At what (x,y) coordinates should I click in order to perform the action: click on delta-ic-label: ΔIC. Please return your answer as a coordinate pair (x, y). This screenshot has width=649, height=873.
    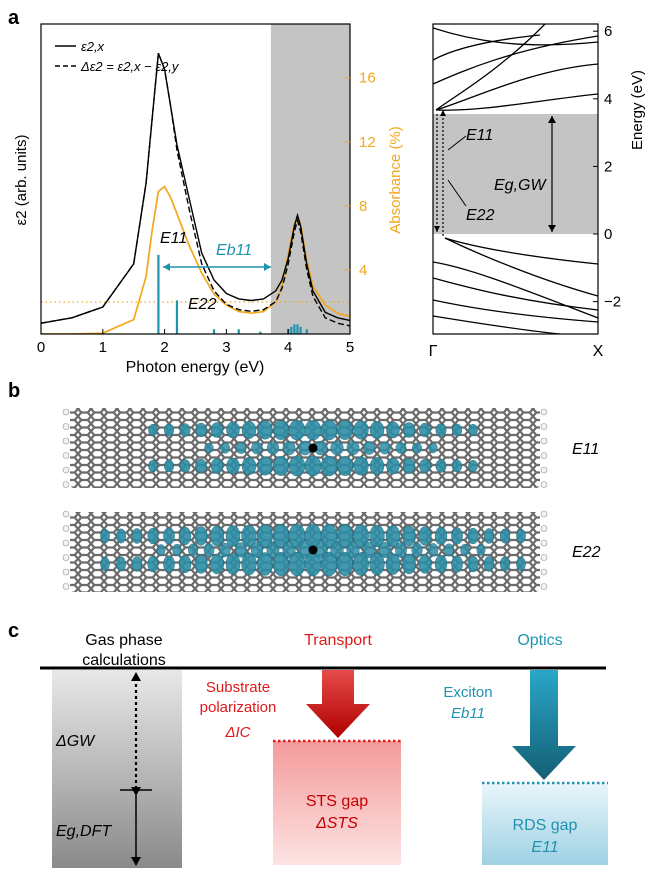
    Looking at the image, I should click on (237, 732).